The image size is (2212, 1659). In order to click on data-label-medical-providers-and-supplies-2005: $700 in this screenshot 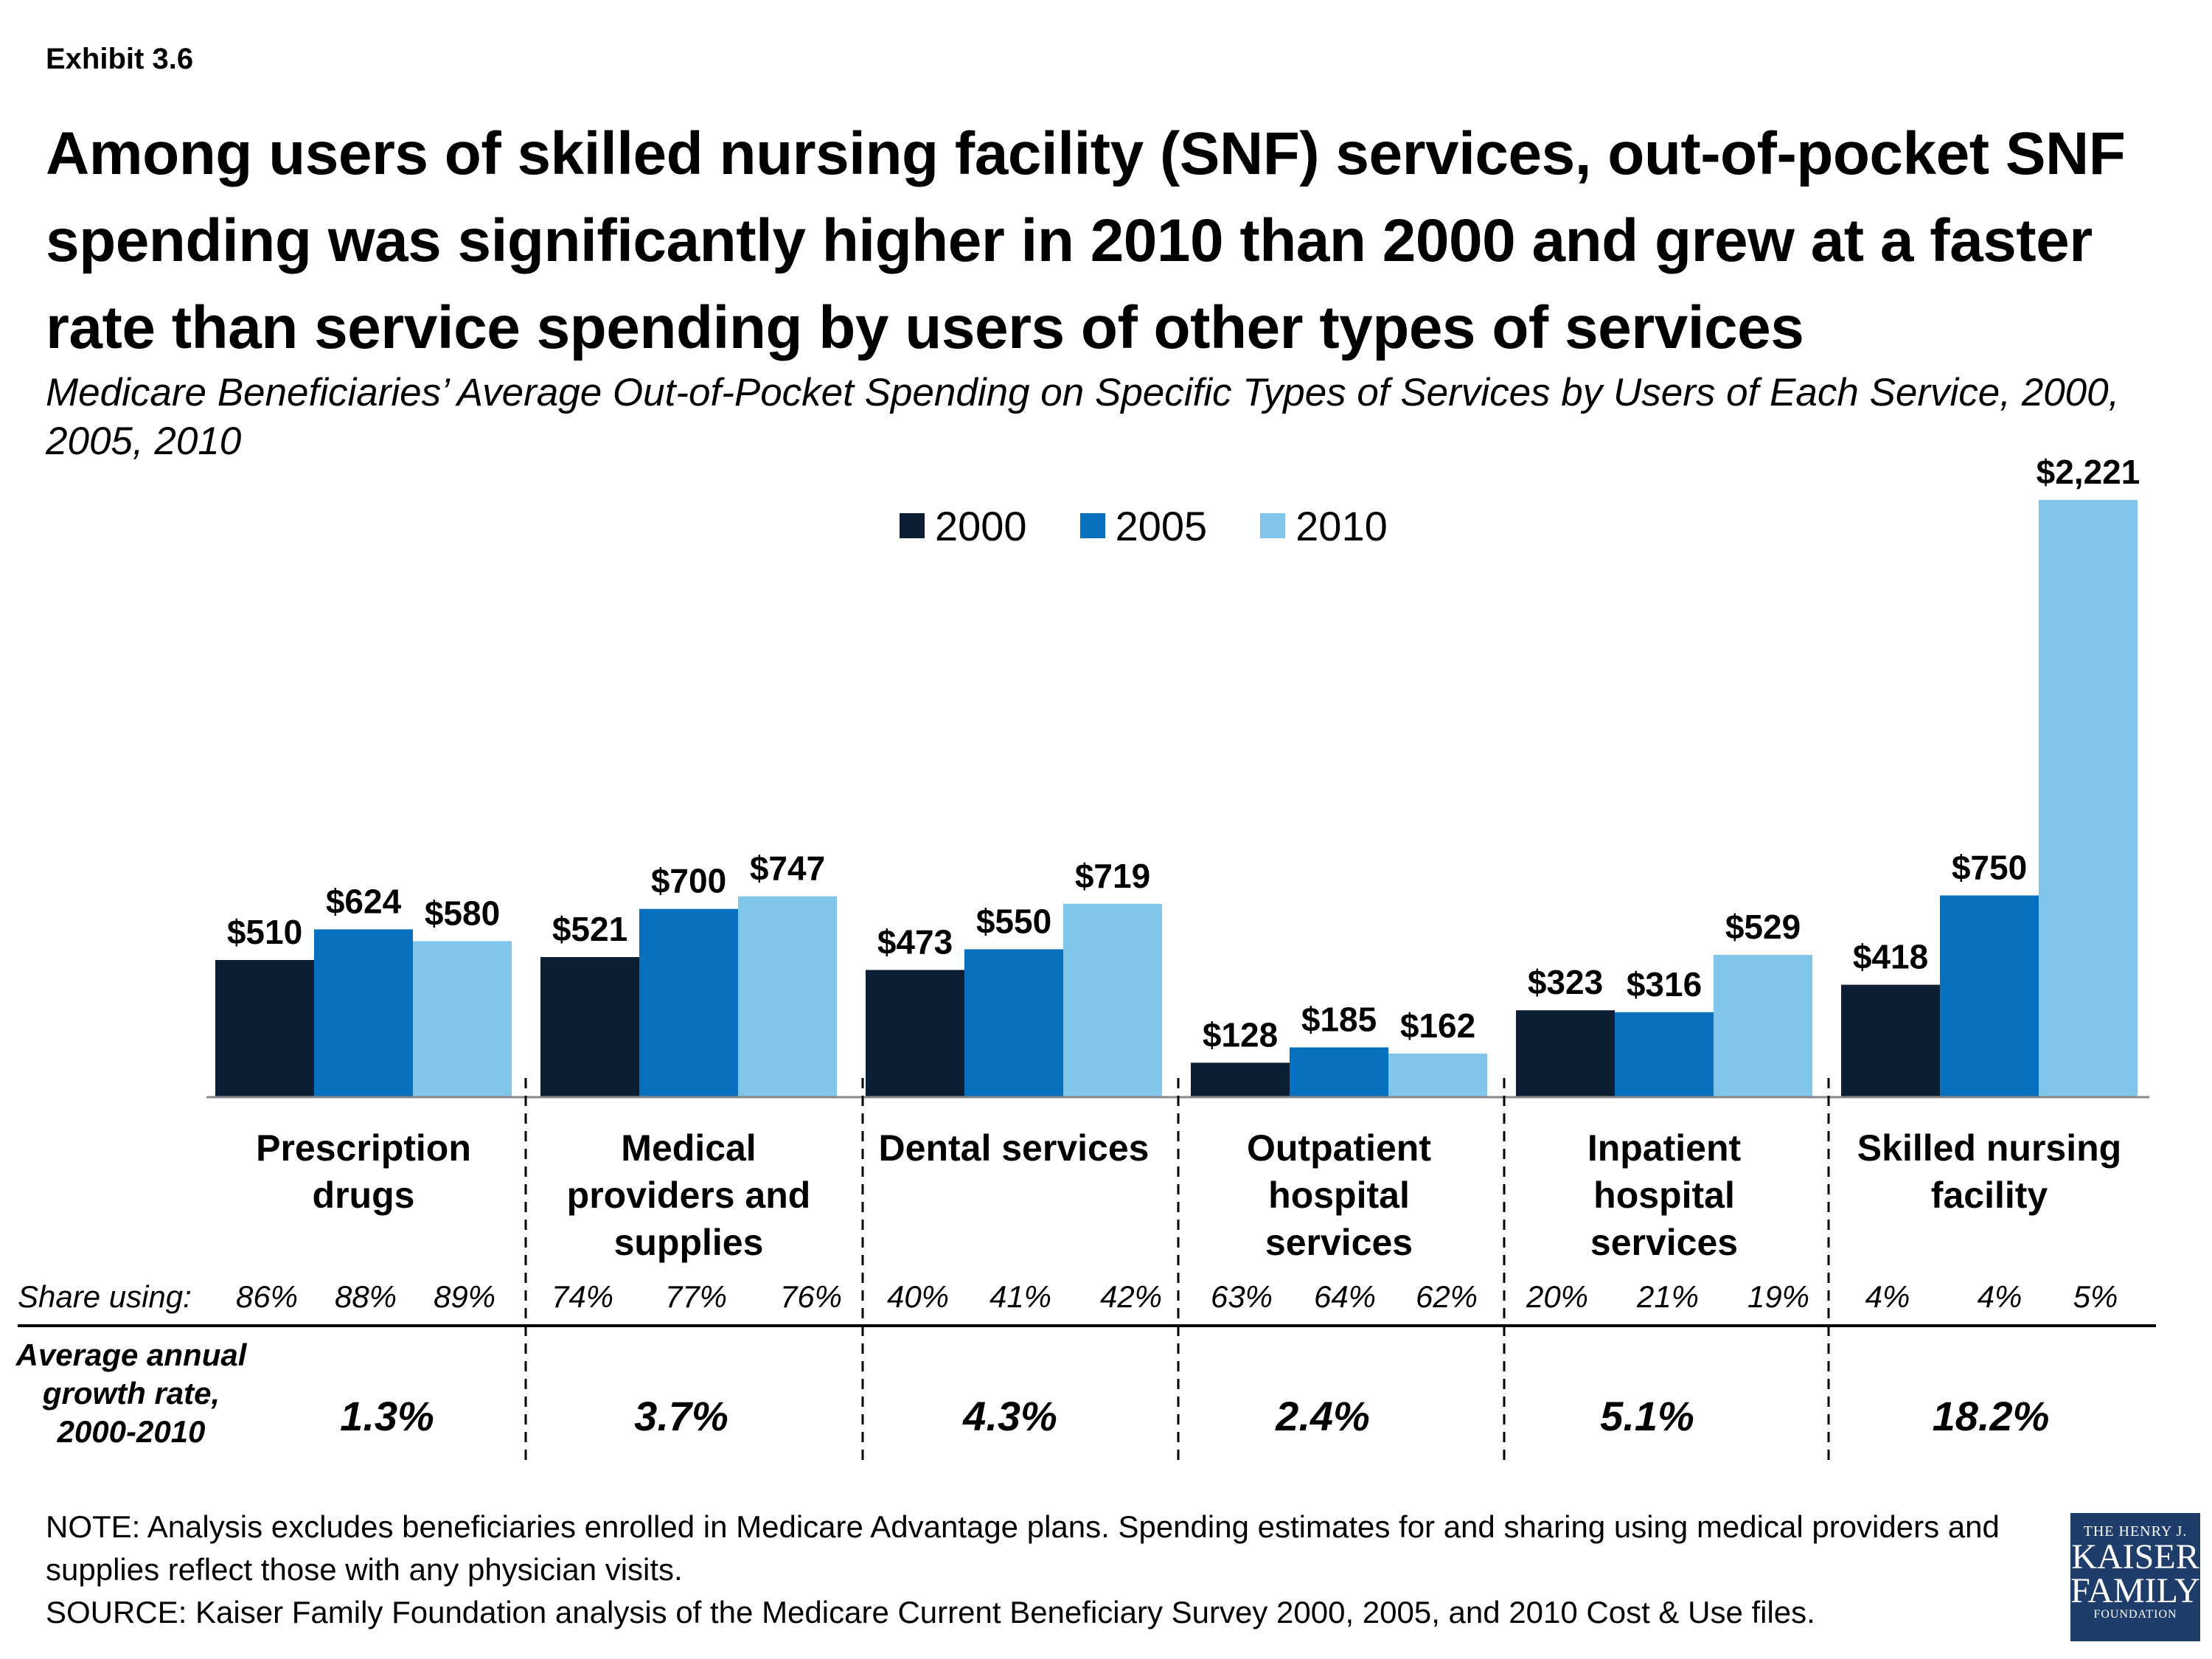, I will do `click(688, 881)`.